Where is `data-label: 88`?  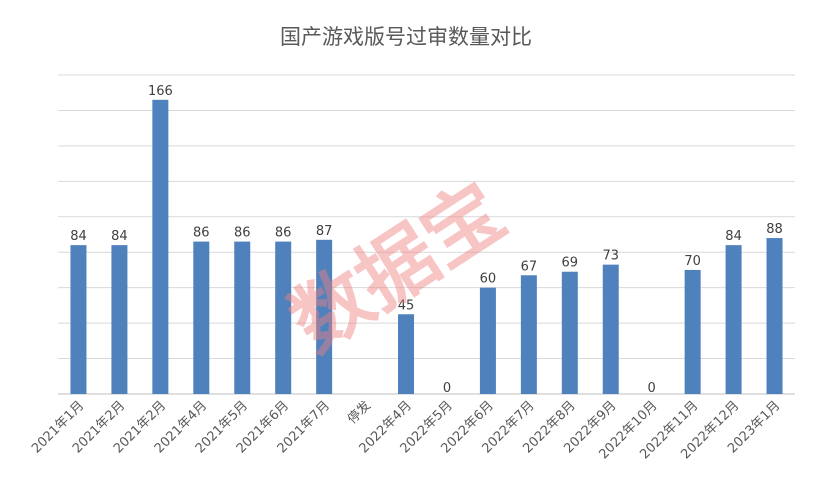
data-label: 88 is located at coordinates (774, 229).